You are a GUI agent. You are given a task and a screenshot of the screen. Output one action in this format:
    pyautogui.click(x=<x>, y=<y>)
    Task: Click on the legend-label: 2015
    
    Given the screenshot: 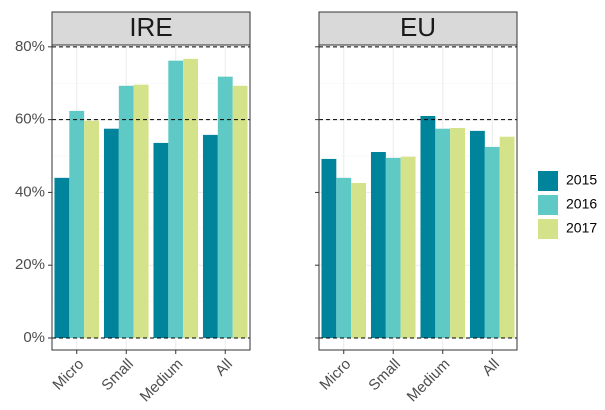 What is the action you would take?
    pyautogui.click(x=581, y=180)
    